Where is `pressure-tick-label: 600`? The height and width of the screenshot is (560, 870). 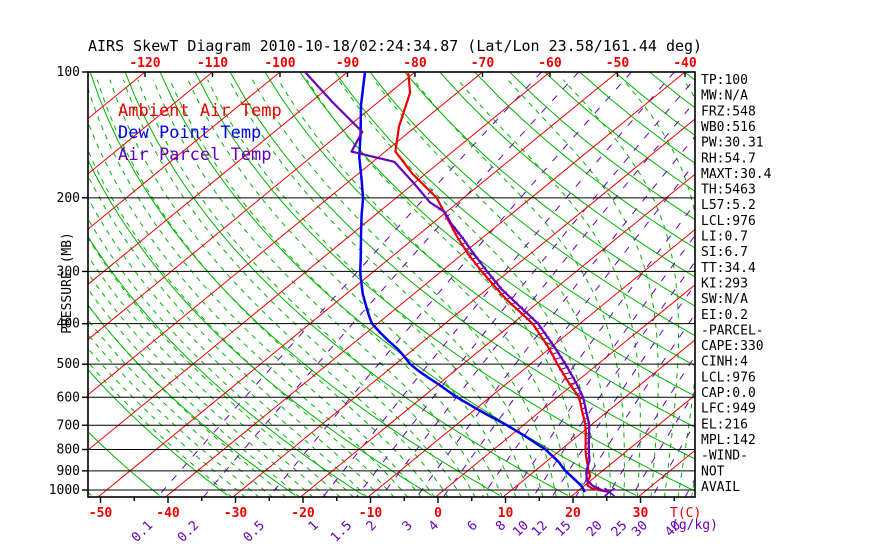 pressure-tick-label: 600 is located at coordinates (68, 397).